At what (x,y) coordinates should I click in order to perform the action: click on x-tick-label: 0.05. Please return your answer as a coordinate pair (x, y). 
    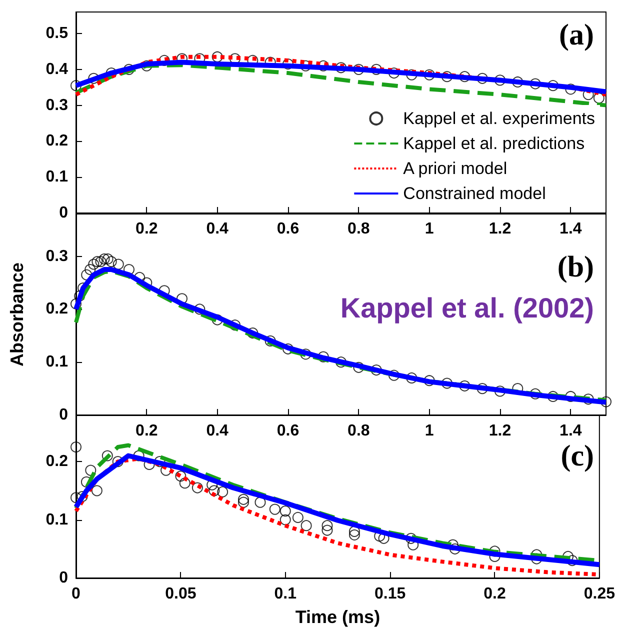
    Looking at the image, I should click on (180, 594).